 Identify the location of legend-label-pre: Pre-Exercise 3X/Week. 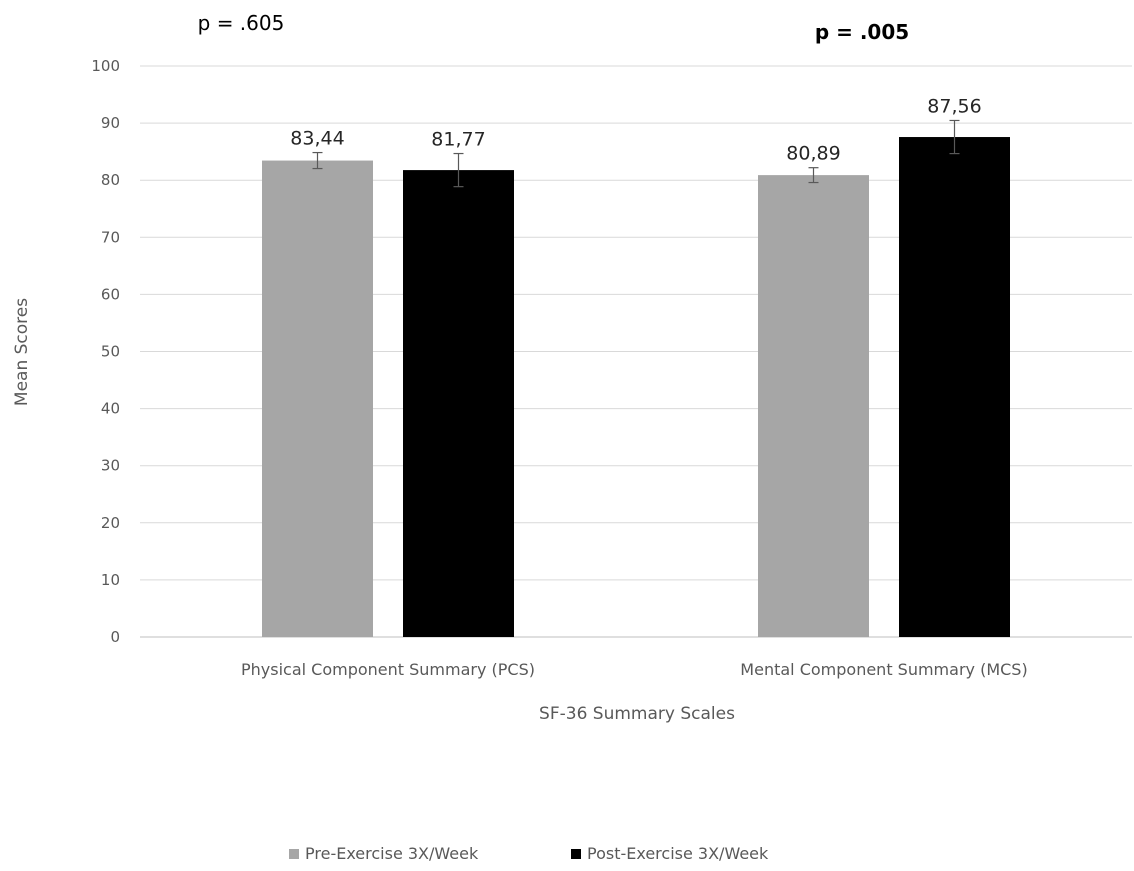
(392, 853).